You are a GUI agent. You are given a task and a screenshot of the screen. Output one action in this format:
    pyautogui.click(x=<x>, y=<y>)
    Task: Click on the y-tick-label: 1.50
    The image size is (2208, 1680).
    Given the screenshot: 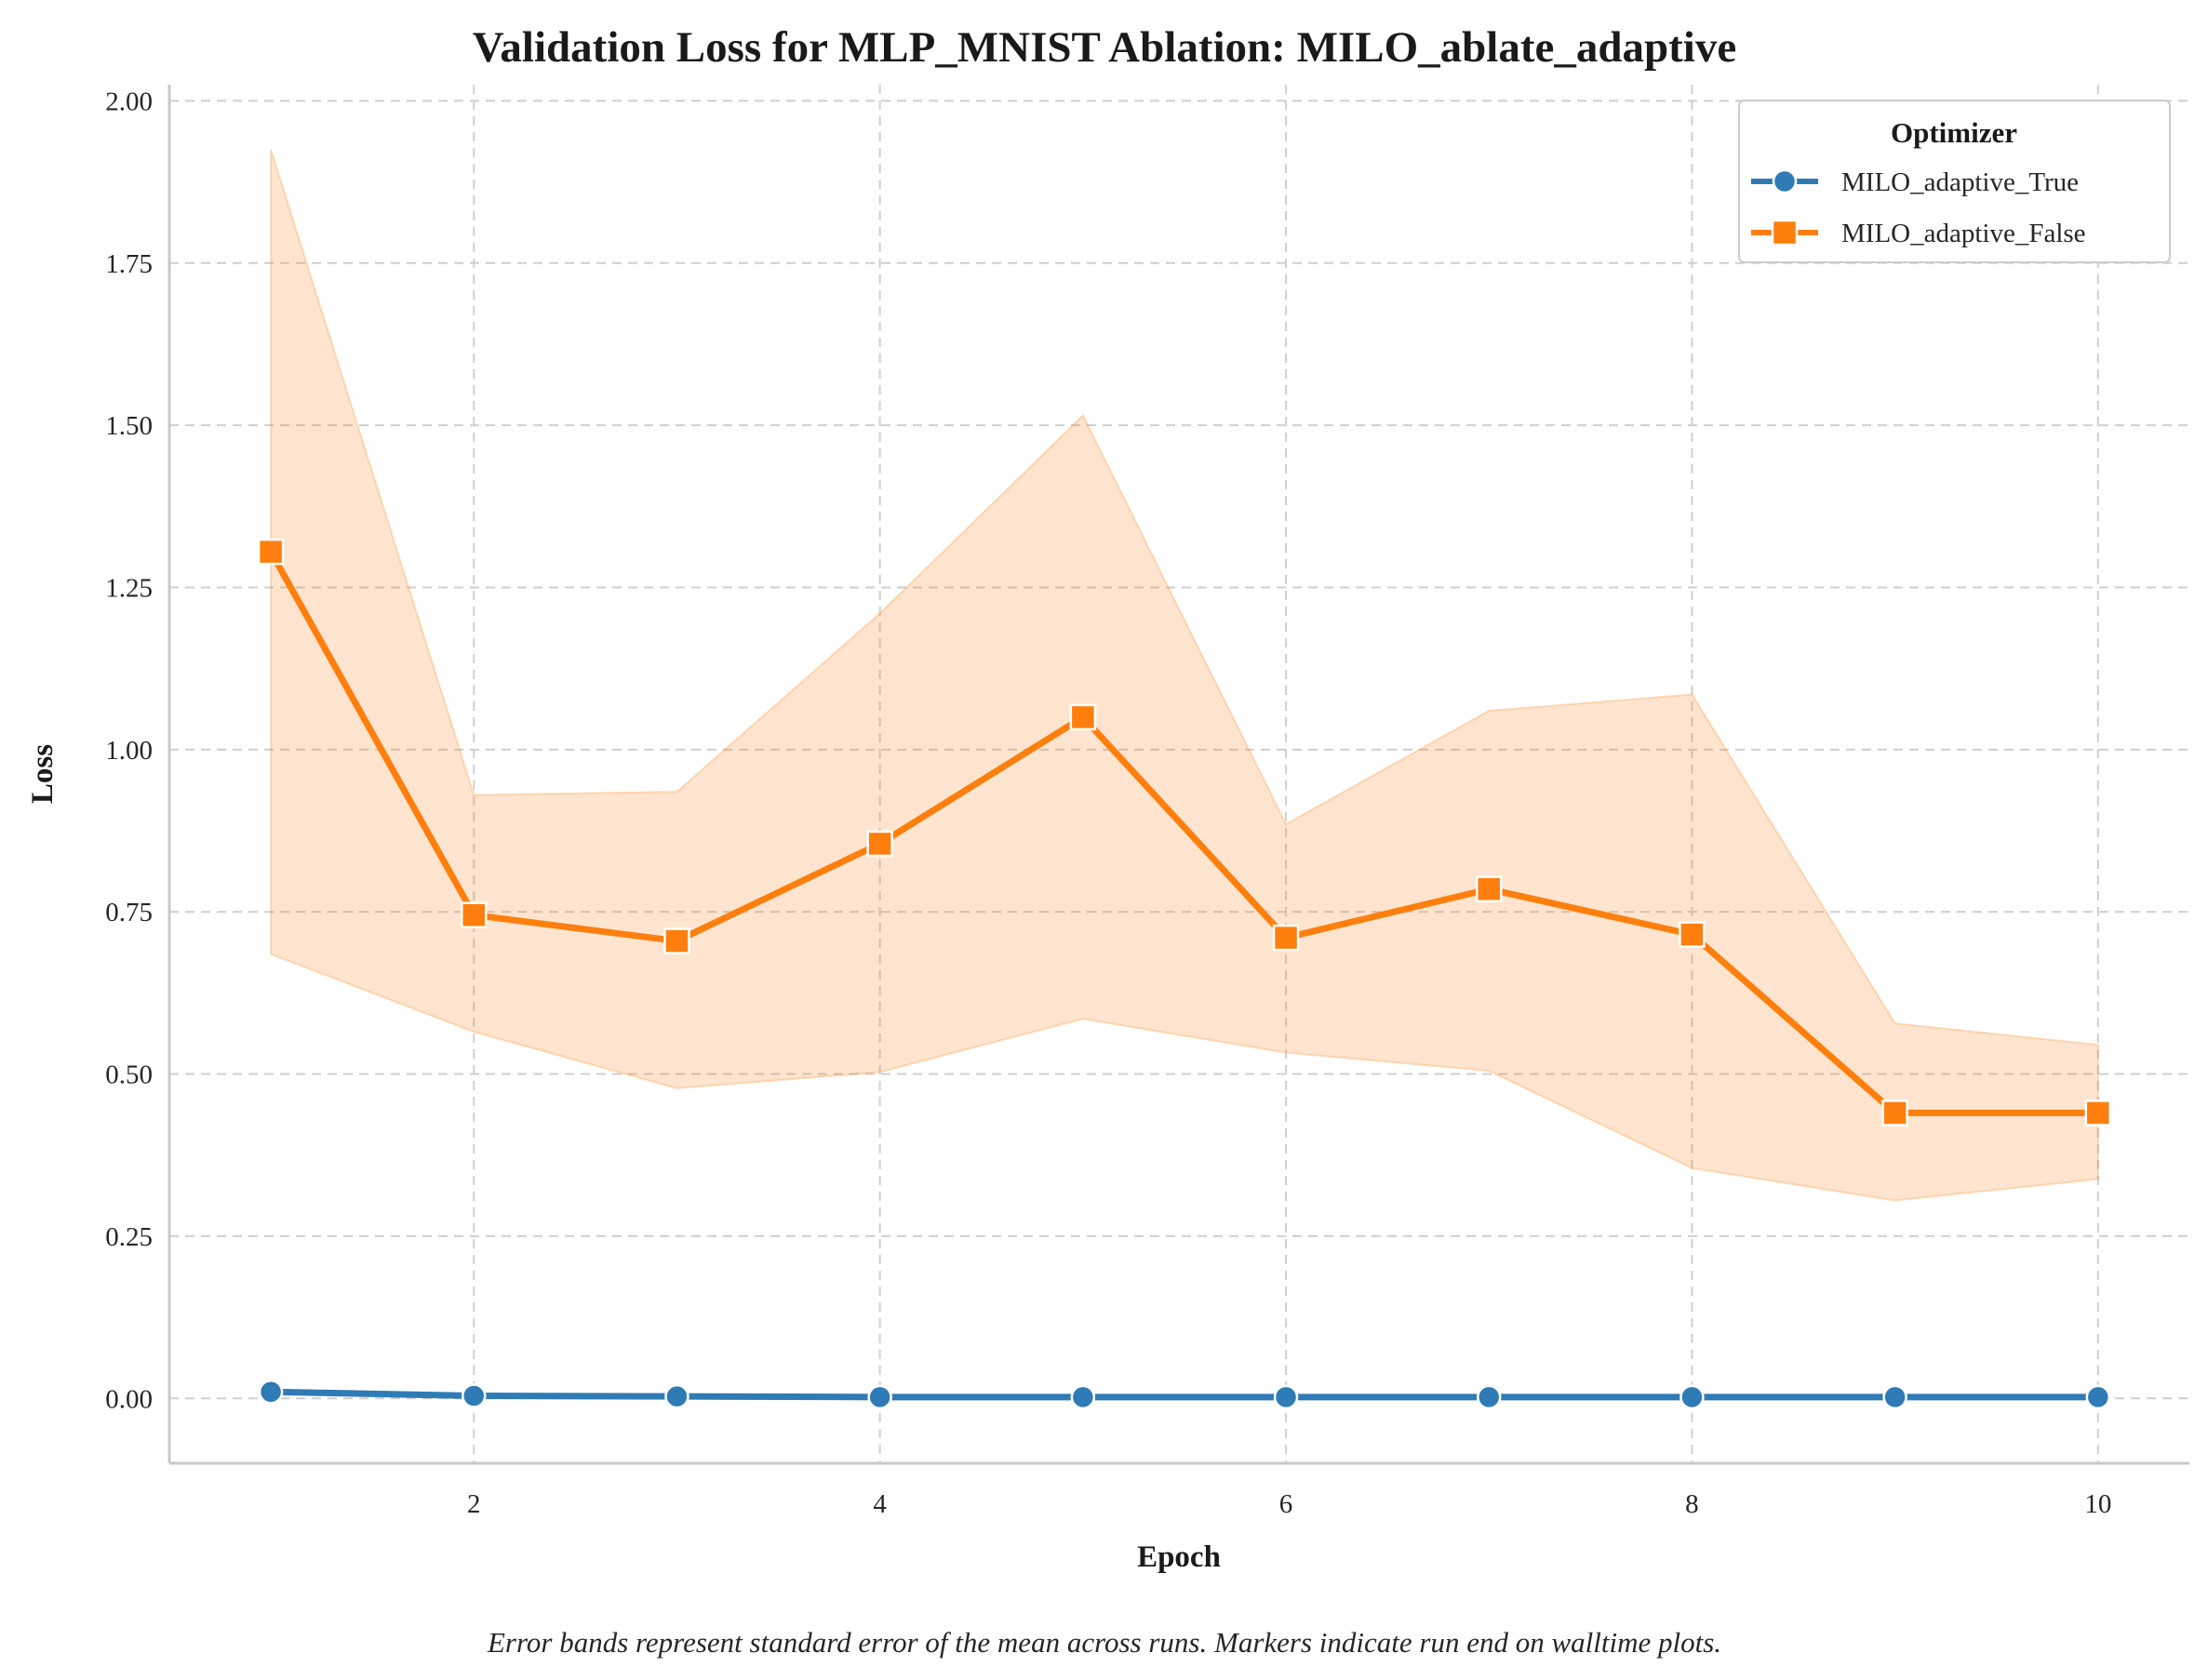 What is the action you would take?
    pyautogui.click(x=129, y=426)
    